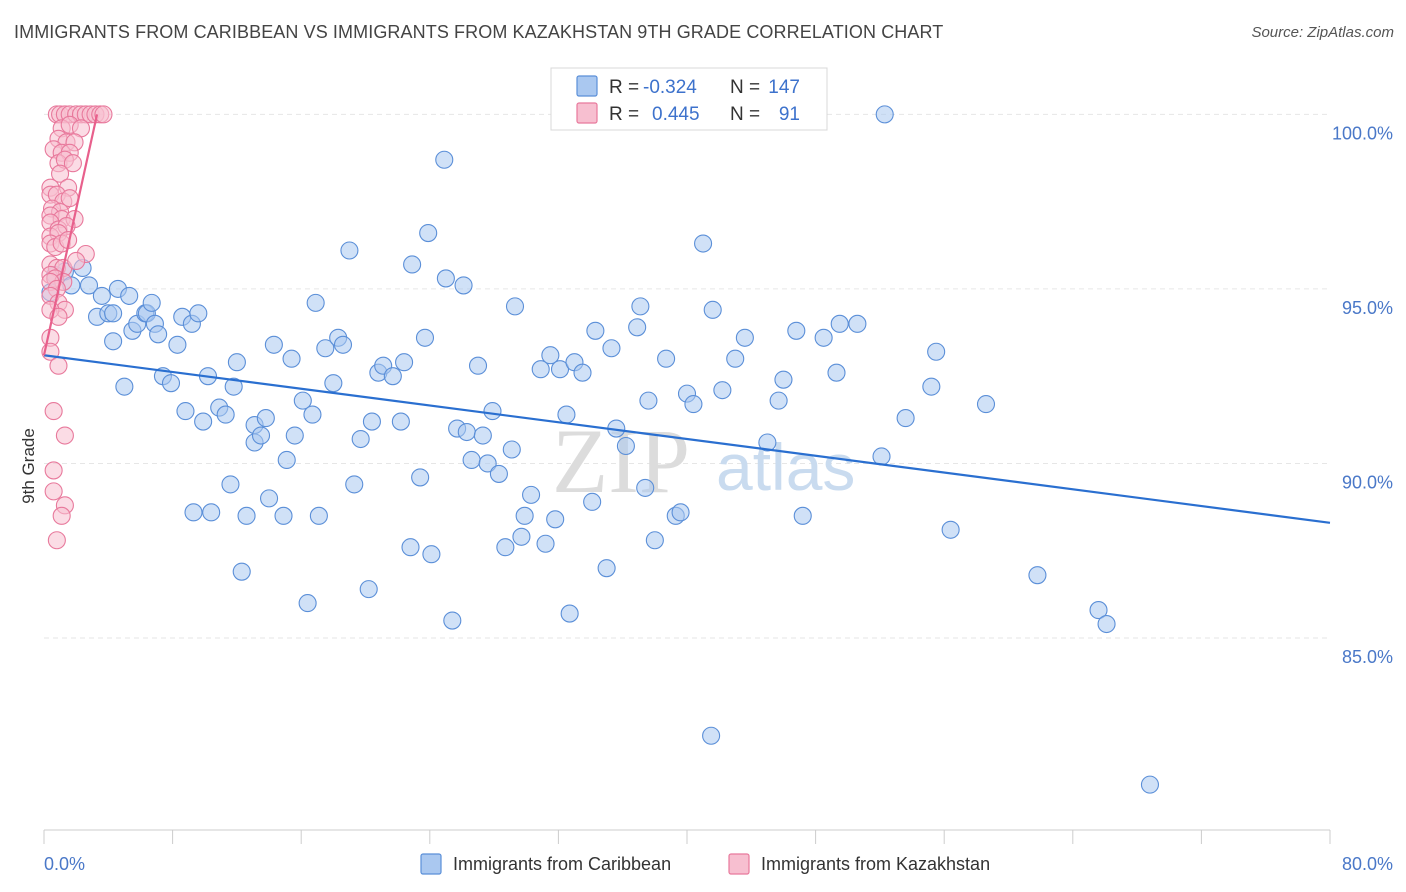  I want to click on watermark: ZIP atlas, so click(703, 461).